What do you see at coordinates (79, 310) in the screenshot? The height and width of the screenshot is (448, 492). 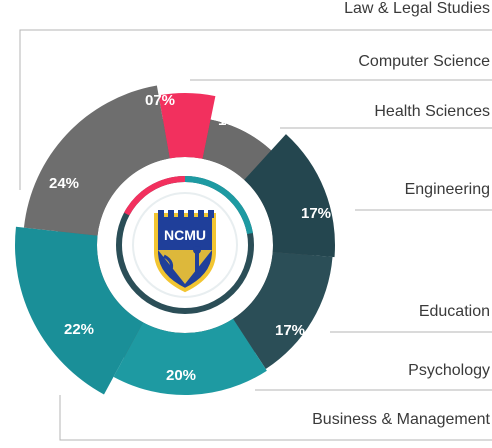 I see `slice-psychology` at bounding box center [79, 310].